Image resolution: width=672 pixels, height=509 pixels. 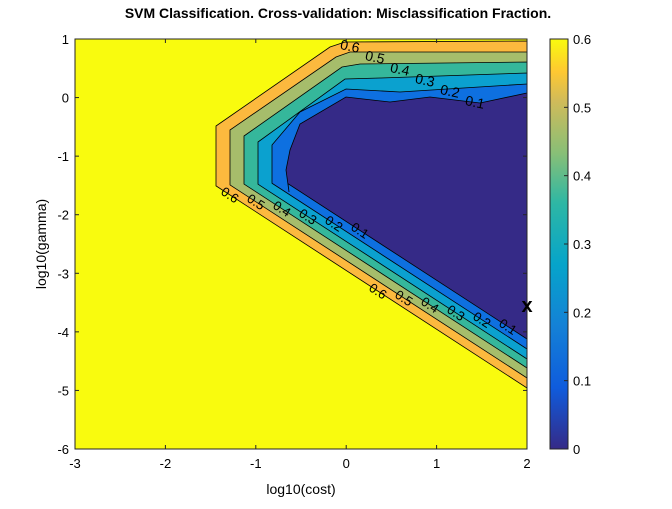 What do you see at coordinates (475, 102) in the screenshot?
I see `contour-label: 0.1` at bounding box center [475, 102].